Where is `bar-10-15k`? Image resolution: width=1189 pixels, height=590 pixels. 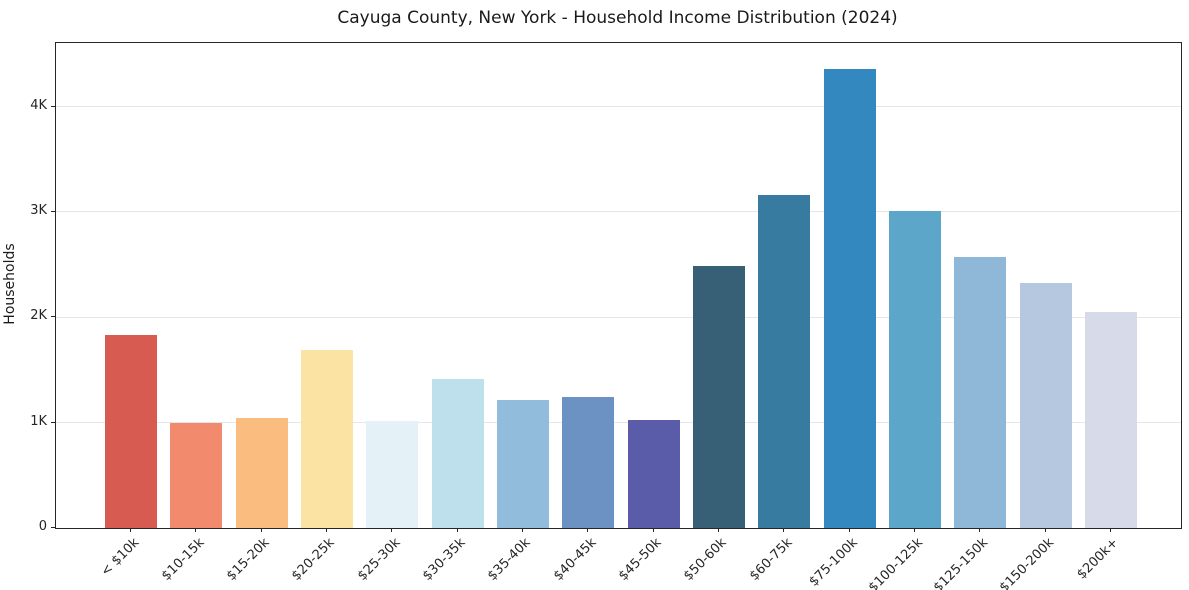 bar-10-15k is located at coordinates (196, 475).